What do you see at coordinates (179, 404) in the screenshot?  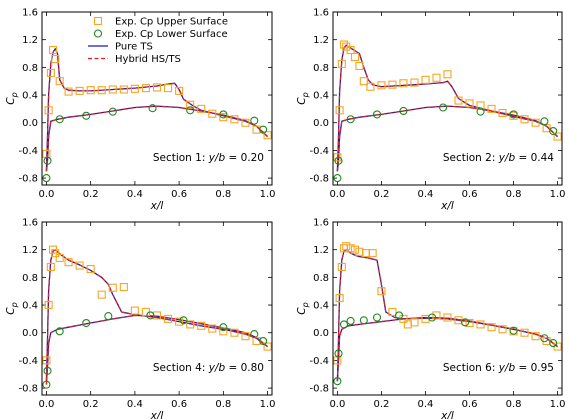 I see `x-tick-label: 0.6` at bounding box center [179, 404].